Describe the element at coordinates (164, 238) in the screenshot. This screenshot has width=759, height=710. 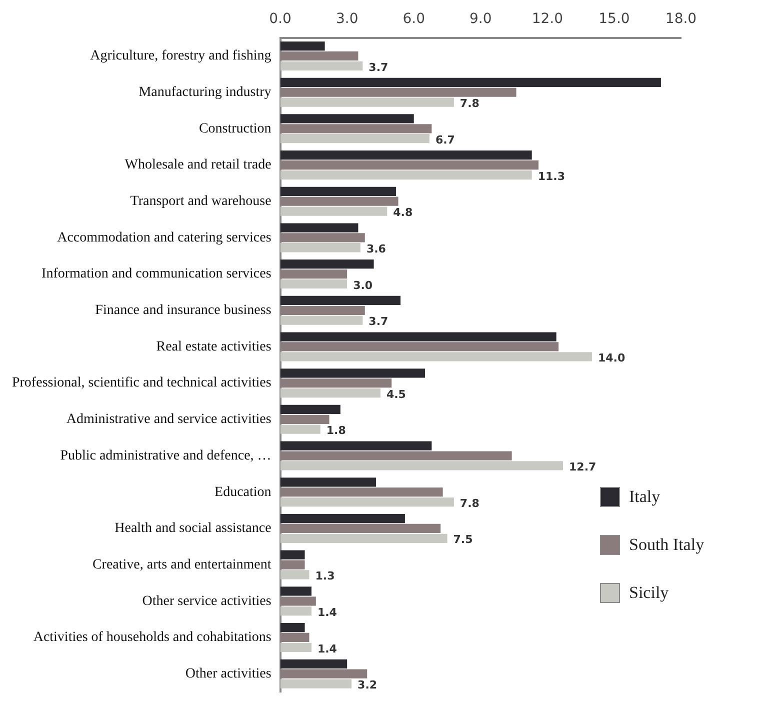
I see `y-tick-label: Accommodation and catering services` at that location.